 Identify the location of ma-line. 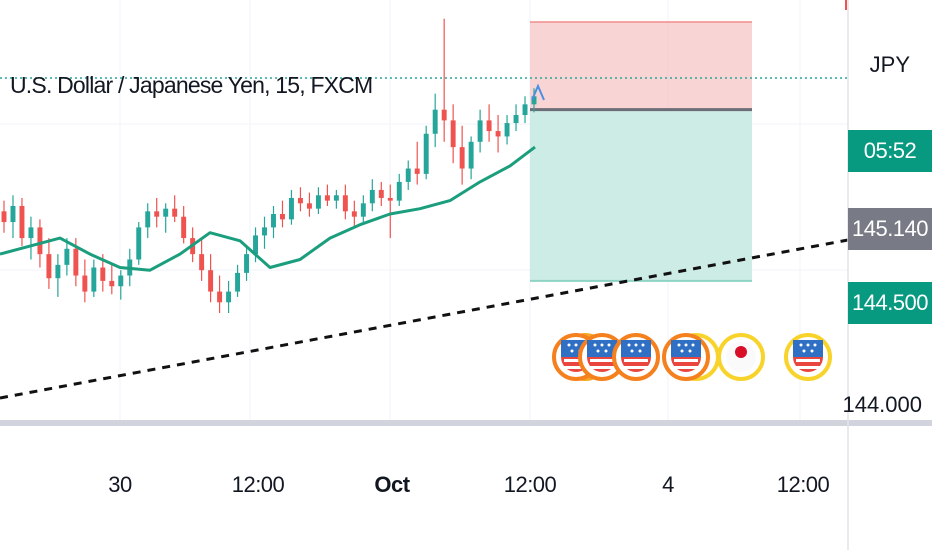
(268, 208).